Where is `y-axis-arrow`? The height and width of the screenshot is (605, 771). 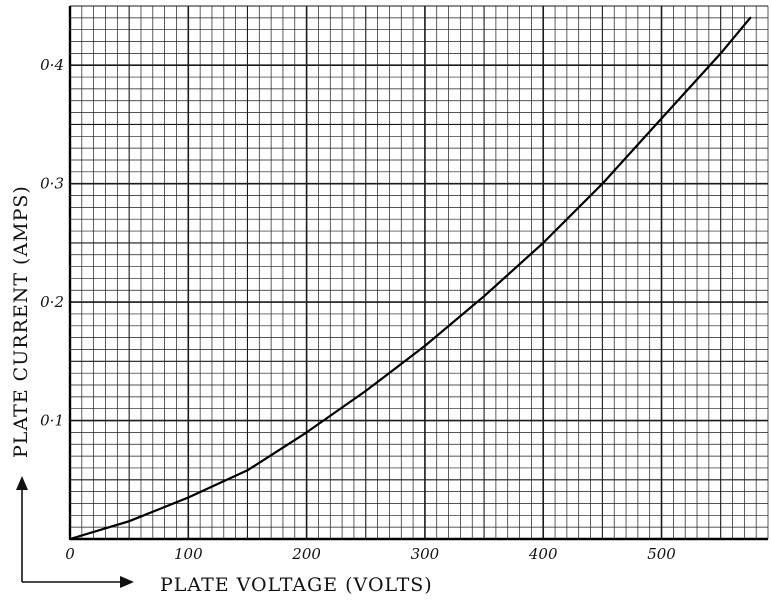
y-axis-arrow is located at coordinates (22, 529).